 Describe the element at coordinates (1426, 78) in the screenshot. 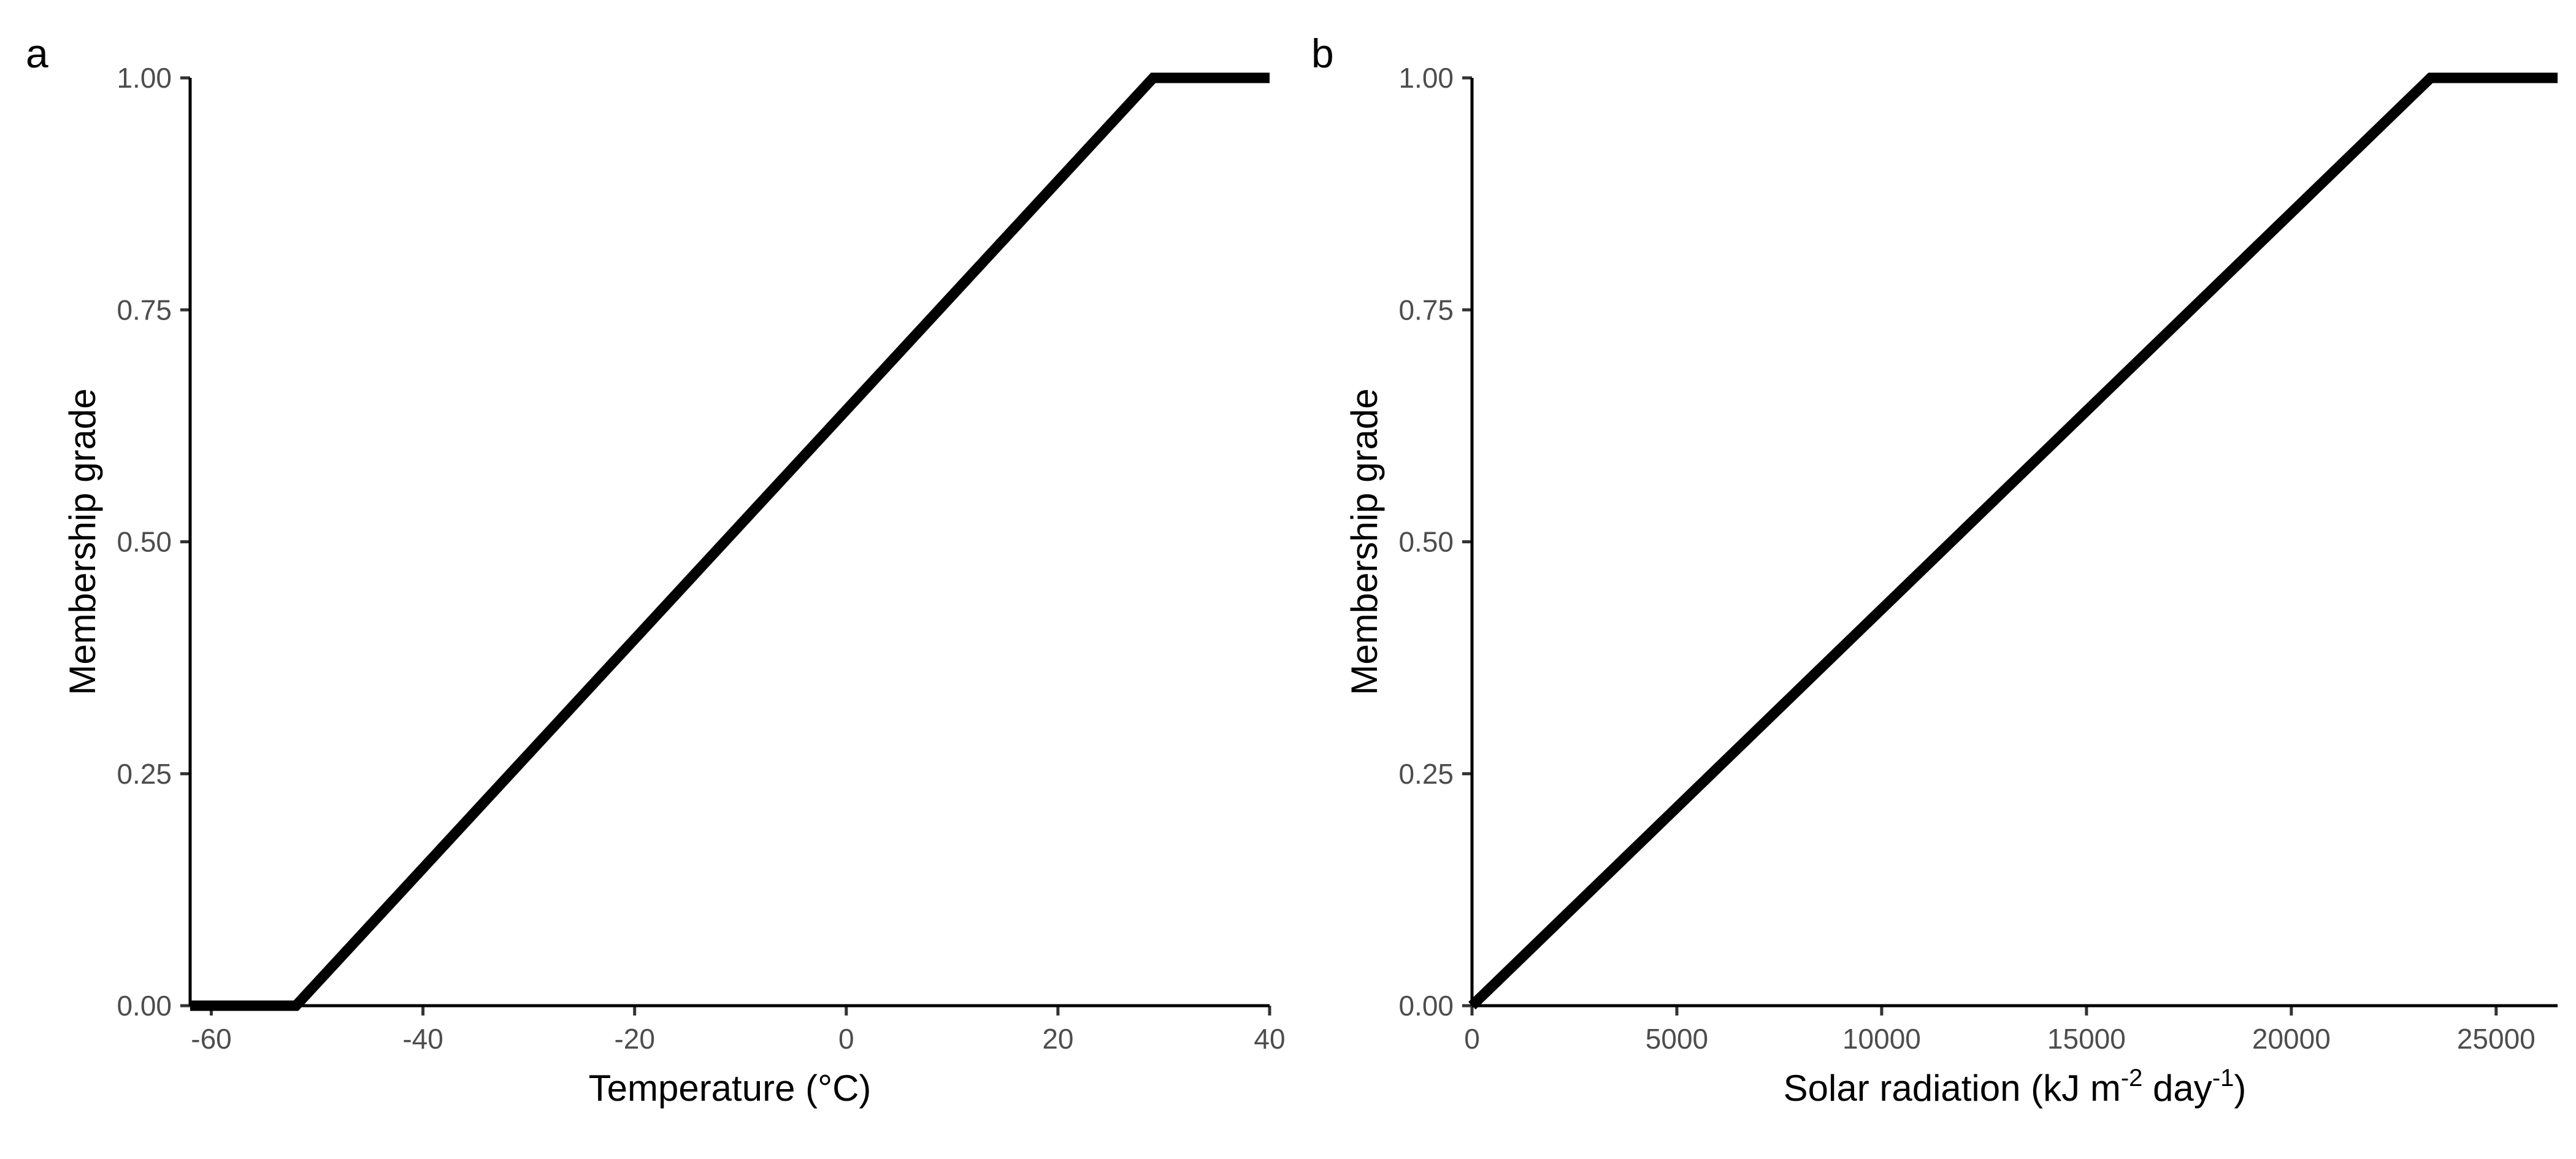

I see `panel-b-y-tick-label: 1.00` at that location.